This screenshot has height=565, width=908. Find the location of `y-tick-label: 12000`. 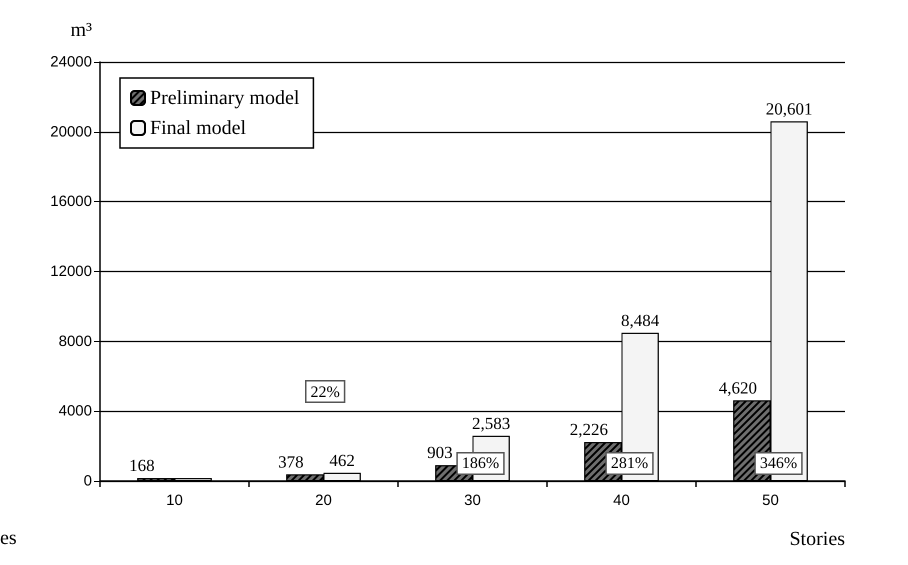

y-tick-label: 12000 is located at coordinates (71, 271).